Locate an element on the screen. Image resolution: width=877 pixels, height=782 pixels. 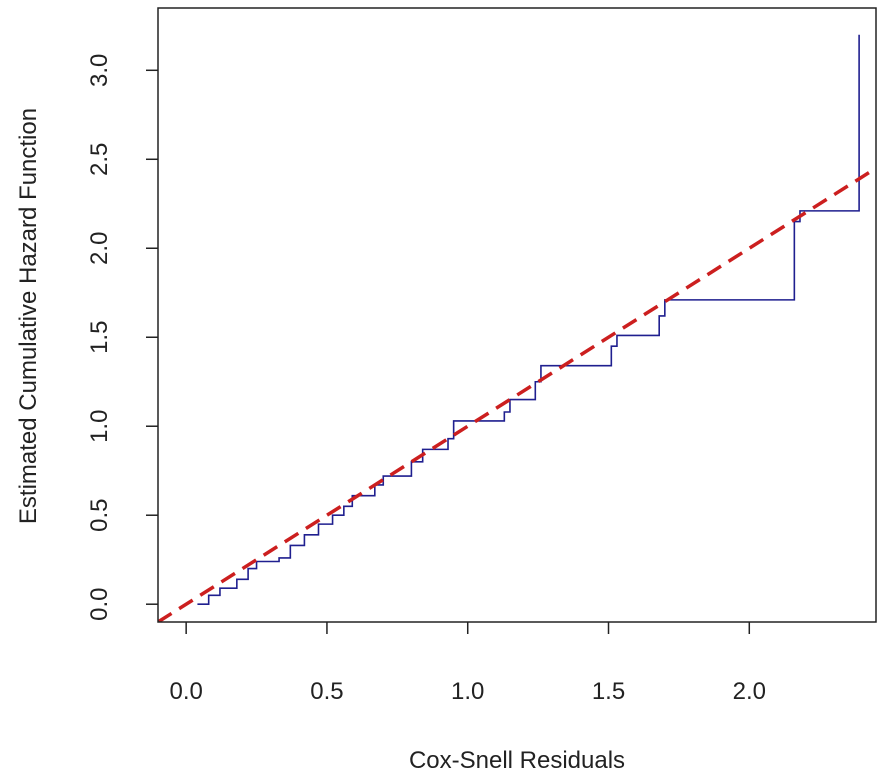
y-tick-label: 1.0 is located at coordinates (99, 426).